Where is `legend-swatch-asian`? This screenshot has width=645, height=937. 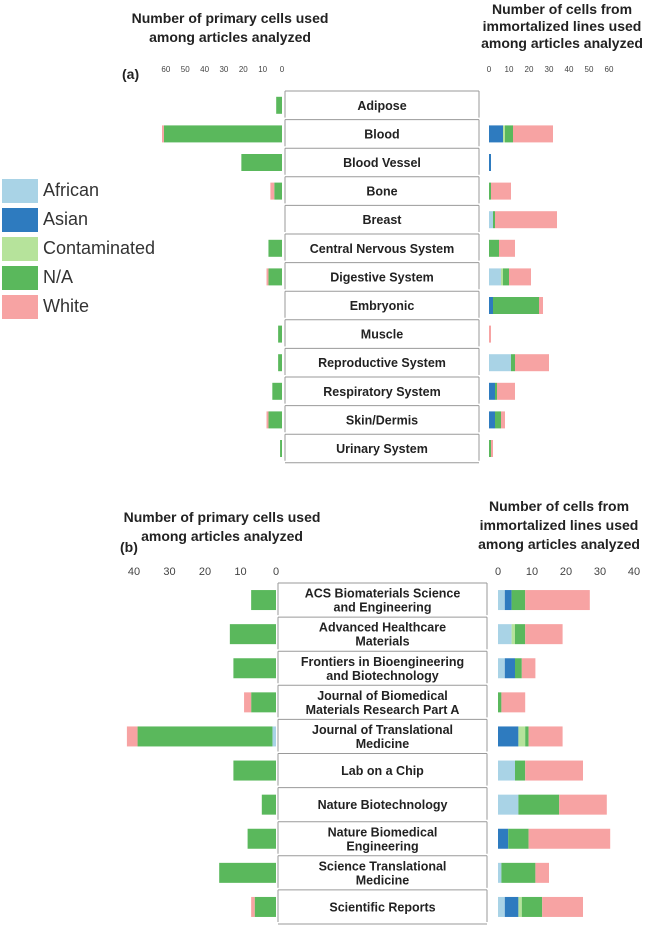
legend-swatch-asian is located at coordinates (20, 219).